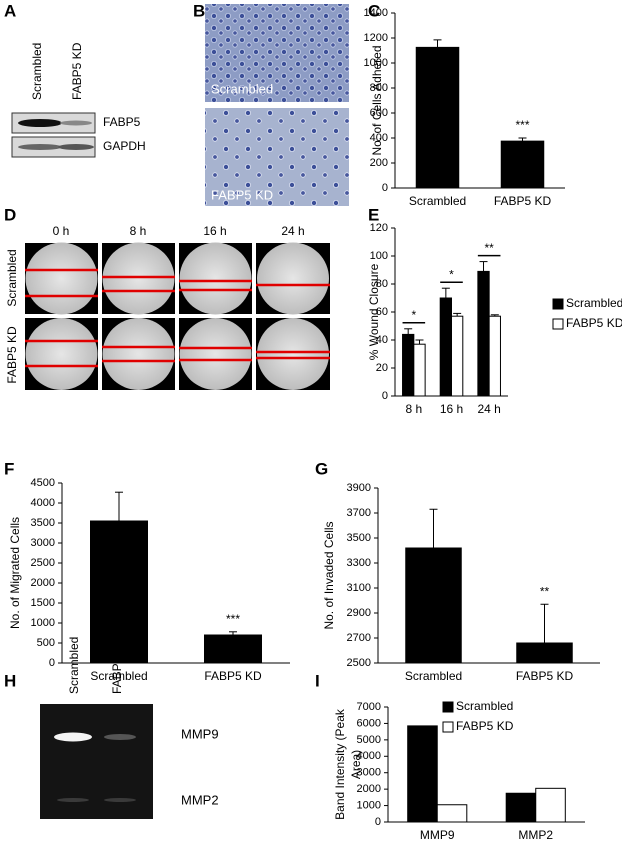 The image size is (622, 845). What do you see at coordinates (369, 723) in the screenshot?
I see `y-tick-label: 6000` at bounding box center [369, 723].